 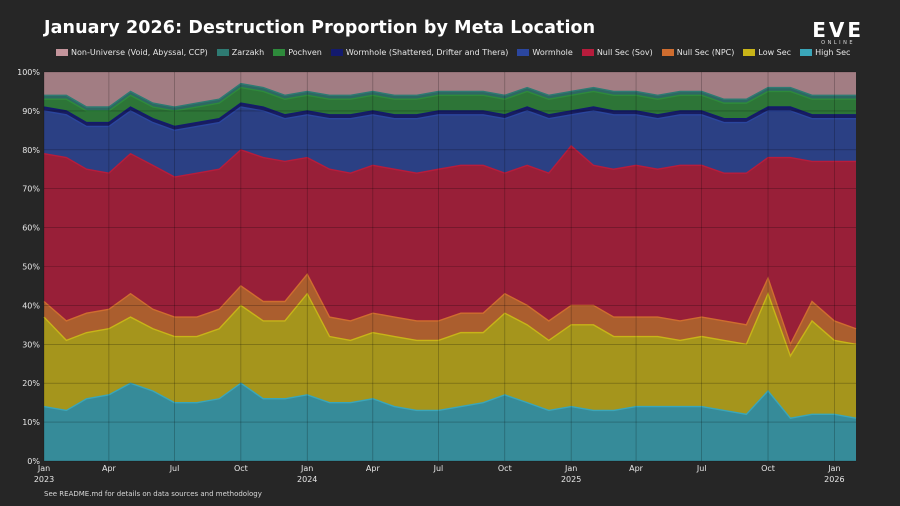 I want to click on legend-entry: Zarzakh, so click(x=240, y=52).